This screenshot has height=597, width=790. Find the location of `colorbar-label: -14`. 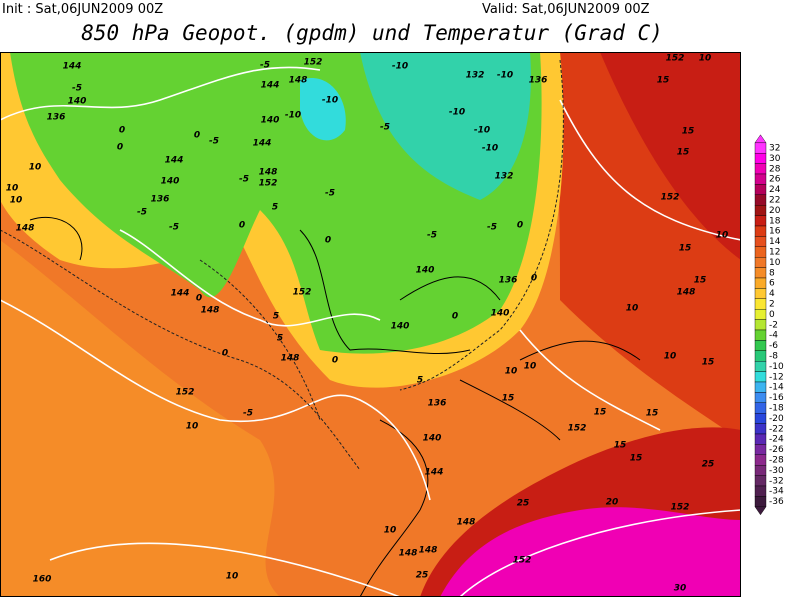

colorbar-label: -14 is located at coordinates (776, 388).